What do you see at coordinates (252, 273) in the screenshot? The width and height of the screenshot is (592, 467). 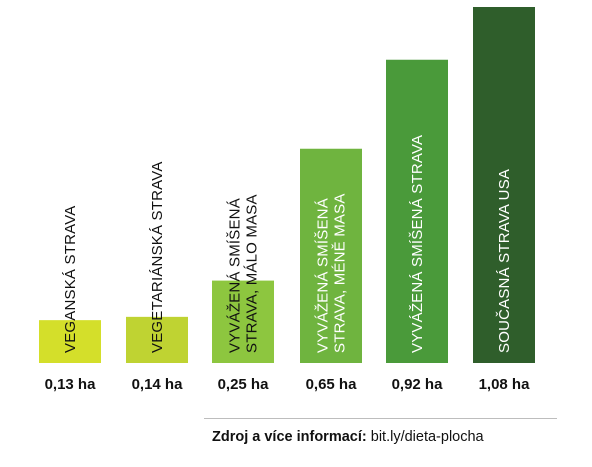 I see `category-label-2-line-1: STRAVA, MÁLO MASA` at bounding box center [252, 273].